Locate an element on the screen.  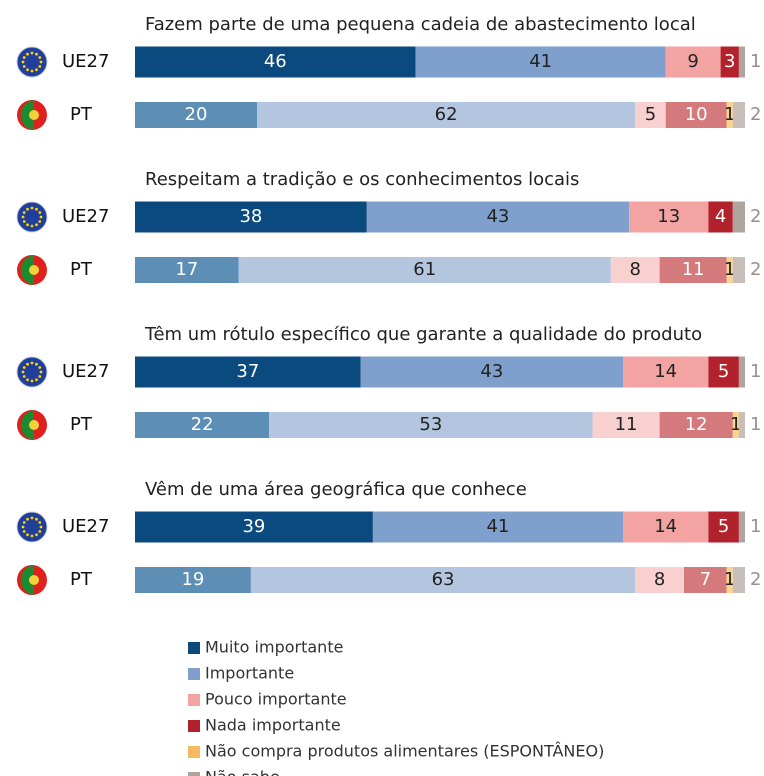
value-label: 37 is located at coordinates (247, 371).